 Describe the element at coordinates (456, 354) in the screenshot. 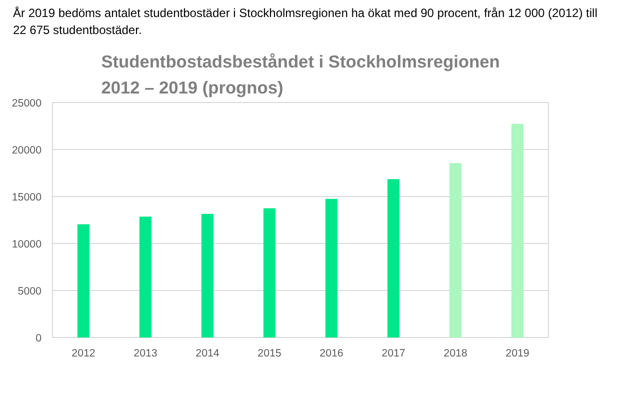

I see `x-tick-label: 2018` at that location.